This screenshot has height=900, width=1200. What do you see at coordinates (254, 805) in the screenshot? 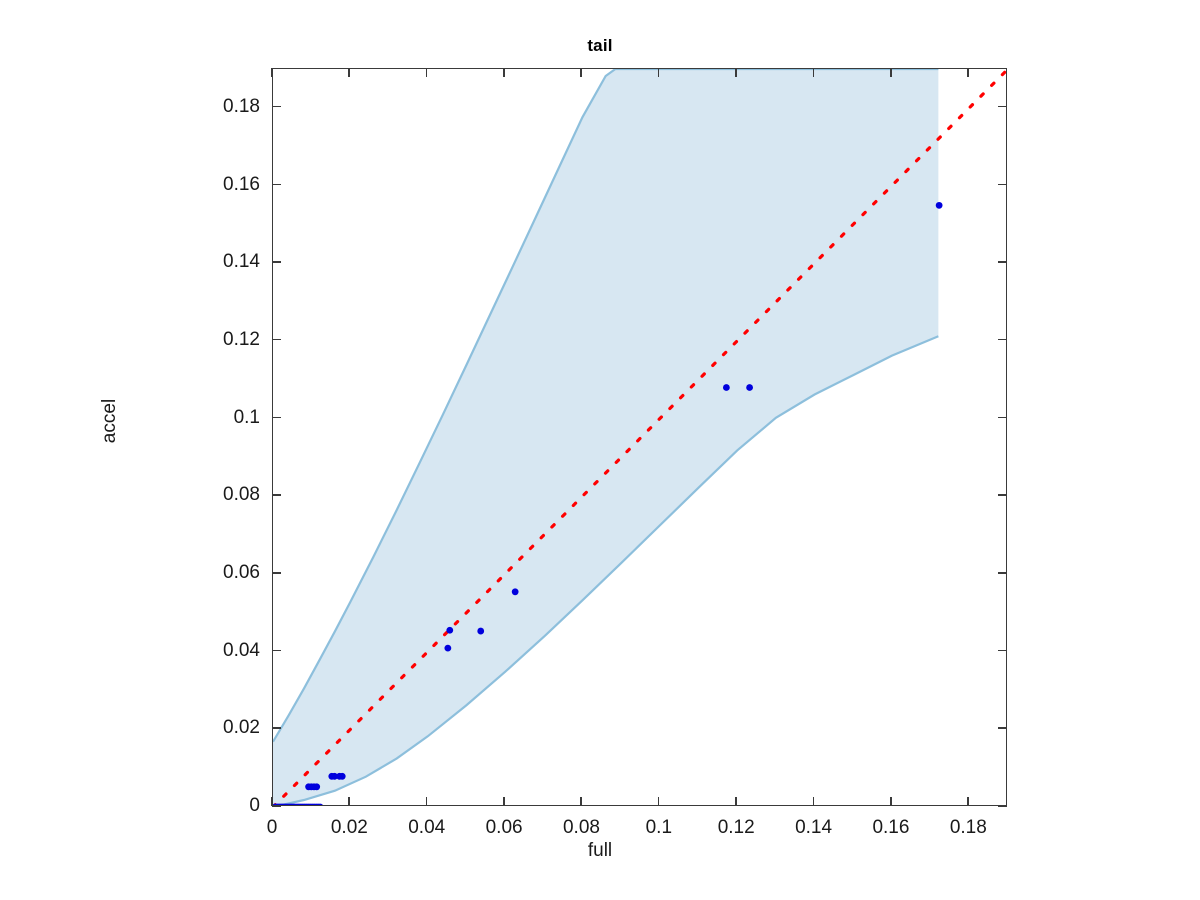
I see `y-tick-label: 0` at bounding box center [254, 805].